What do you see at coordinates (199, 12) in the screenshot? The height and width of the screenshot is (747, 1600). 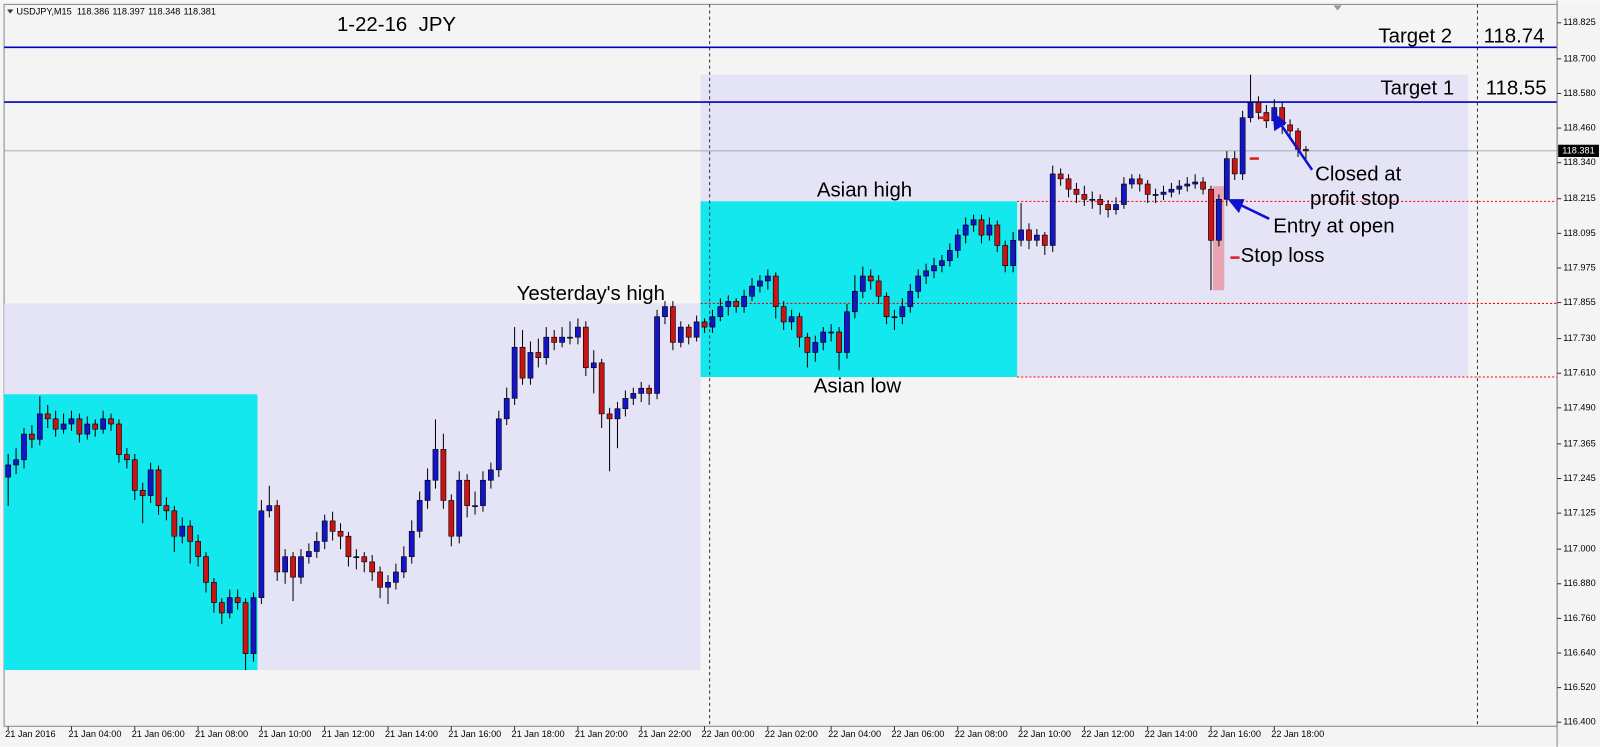 I see `close: 118.381` at bounding box center [199, 12].